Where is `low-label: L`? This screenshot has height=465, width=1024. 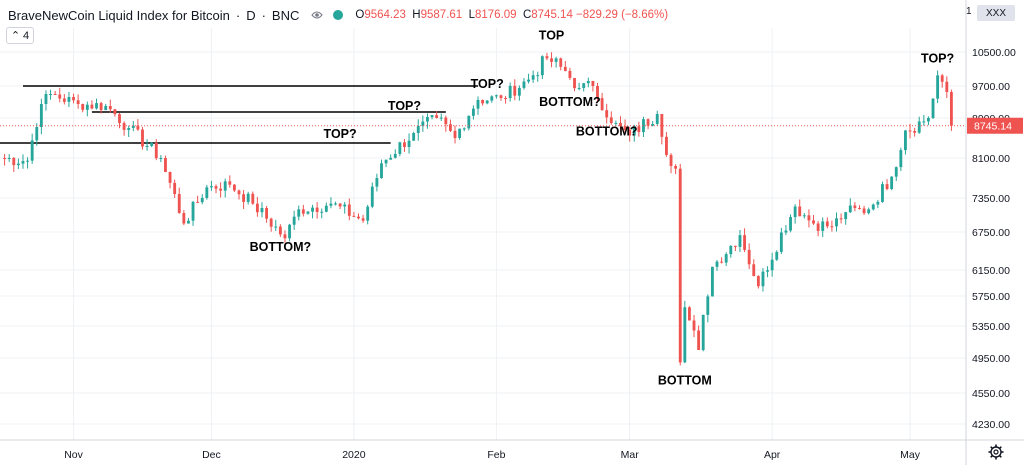
low-label: L is located at coordinates (471, 15).